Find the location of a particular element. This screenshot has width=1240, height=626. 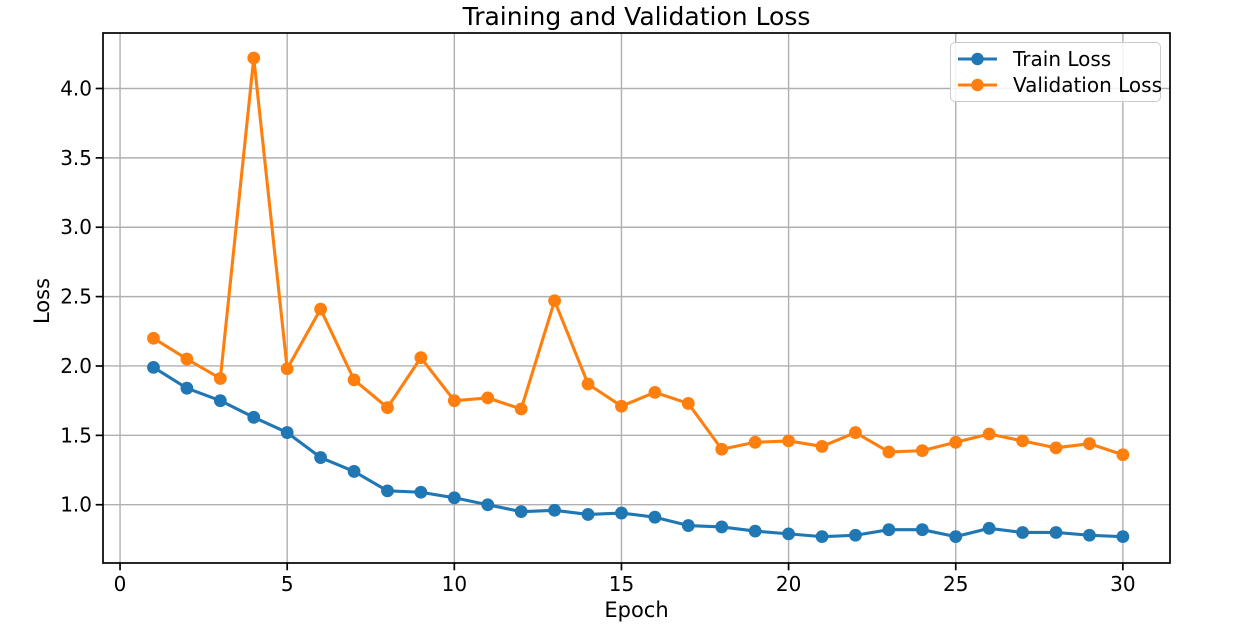

legend-label-train-loss: Train Loss is located at coordinates (1062, 58).